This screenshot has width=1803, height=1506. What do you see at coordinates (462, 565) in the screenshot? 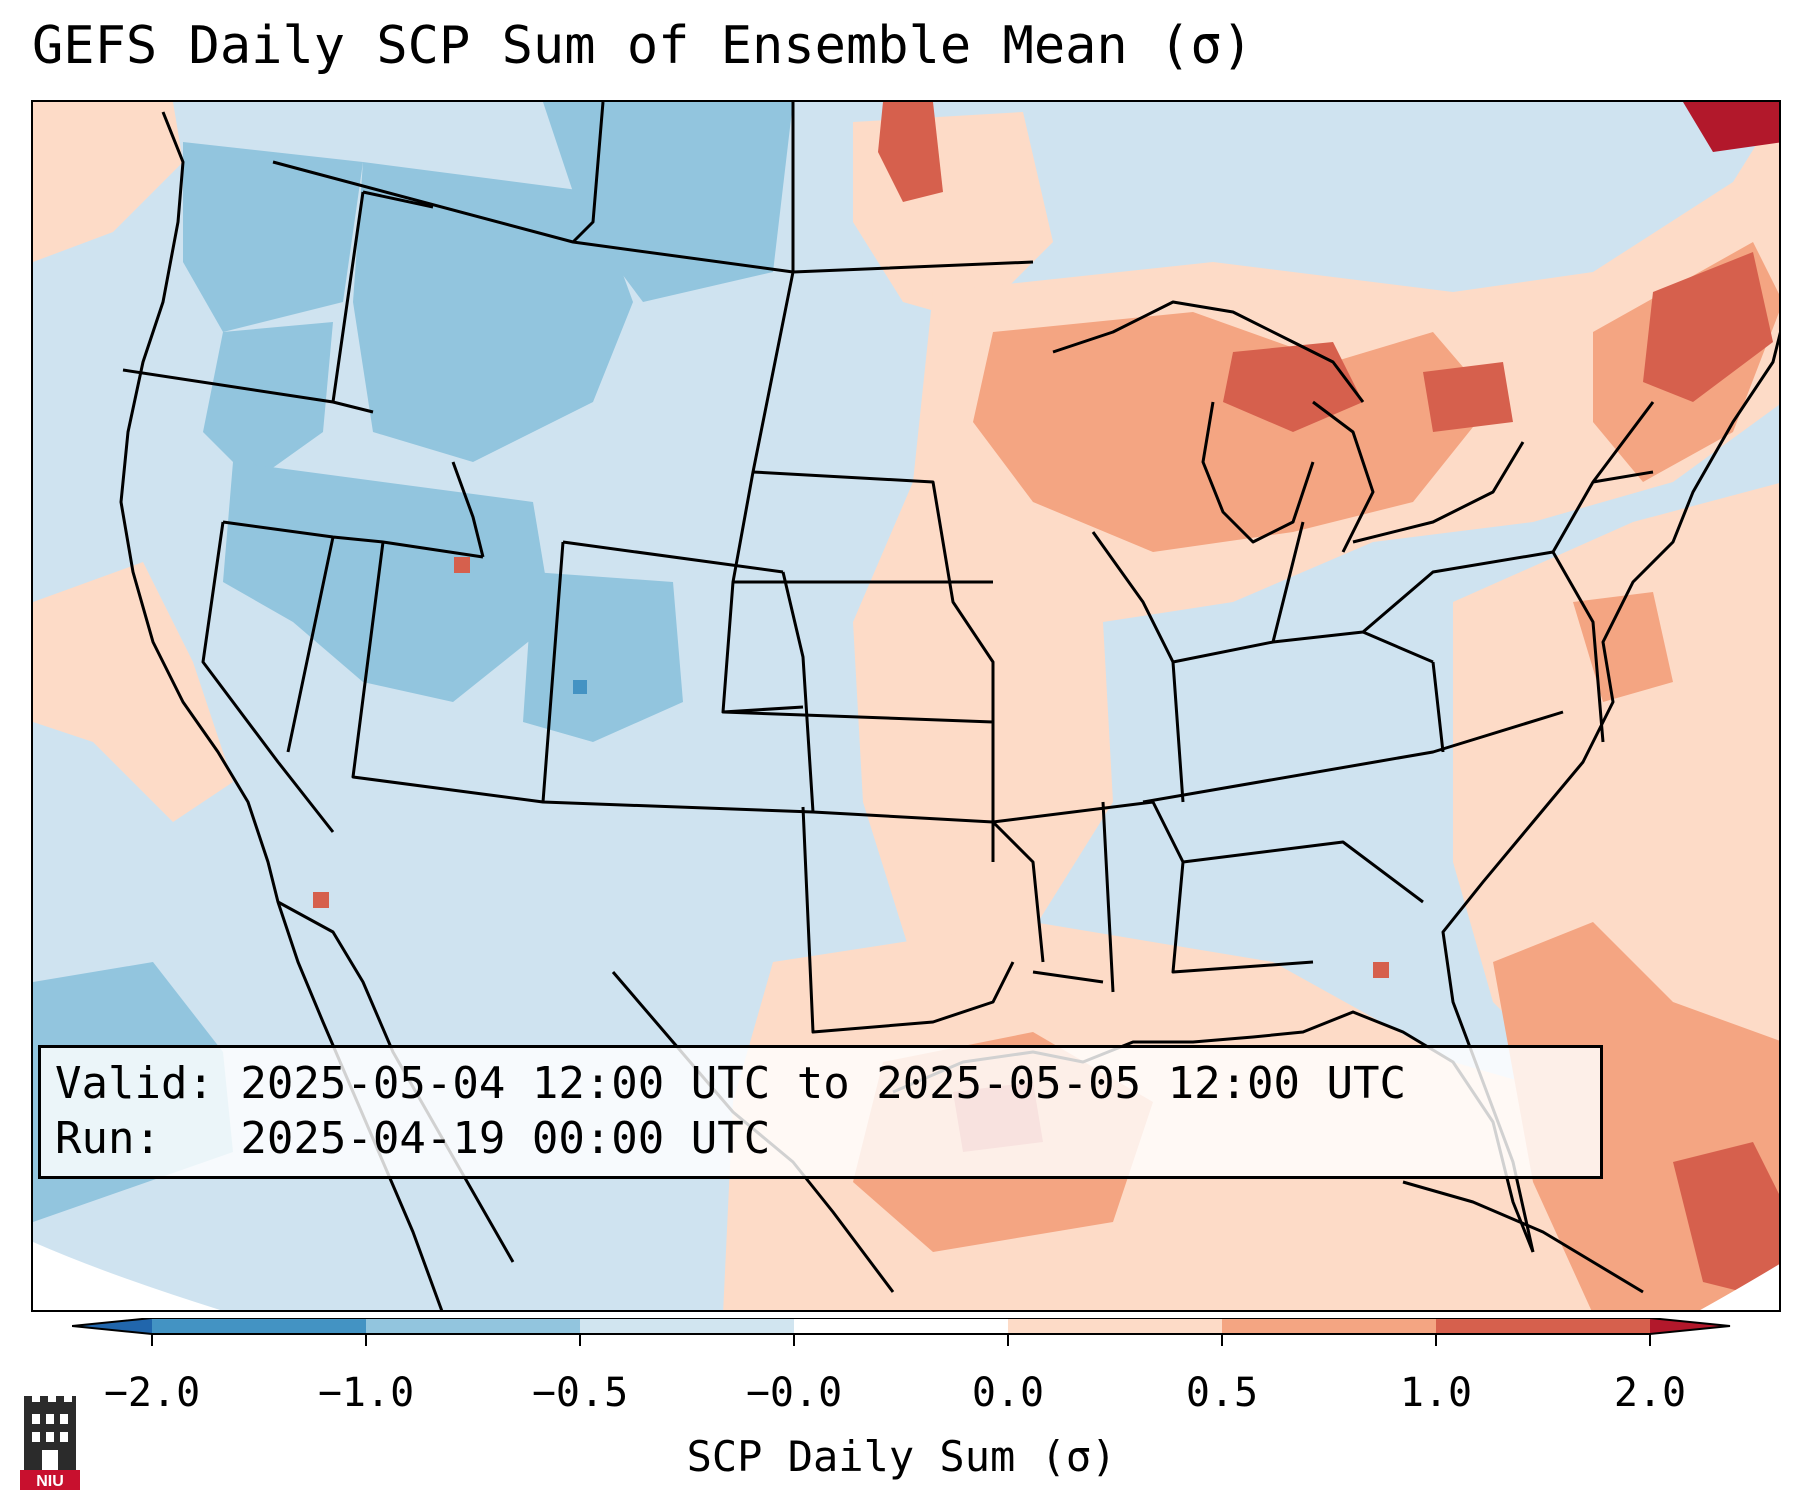
I see `field-pos-point-utah` at bounding box center [462, 565].